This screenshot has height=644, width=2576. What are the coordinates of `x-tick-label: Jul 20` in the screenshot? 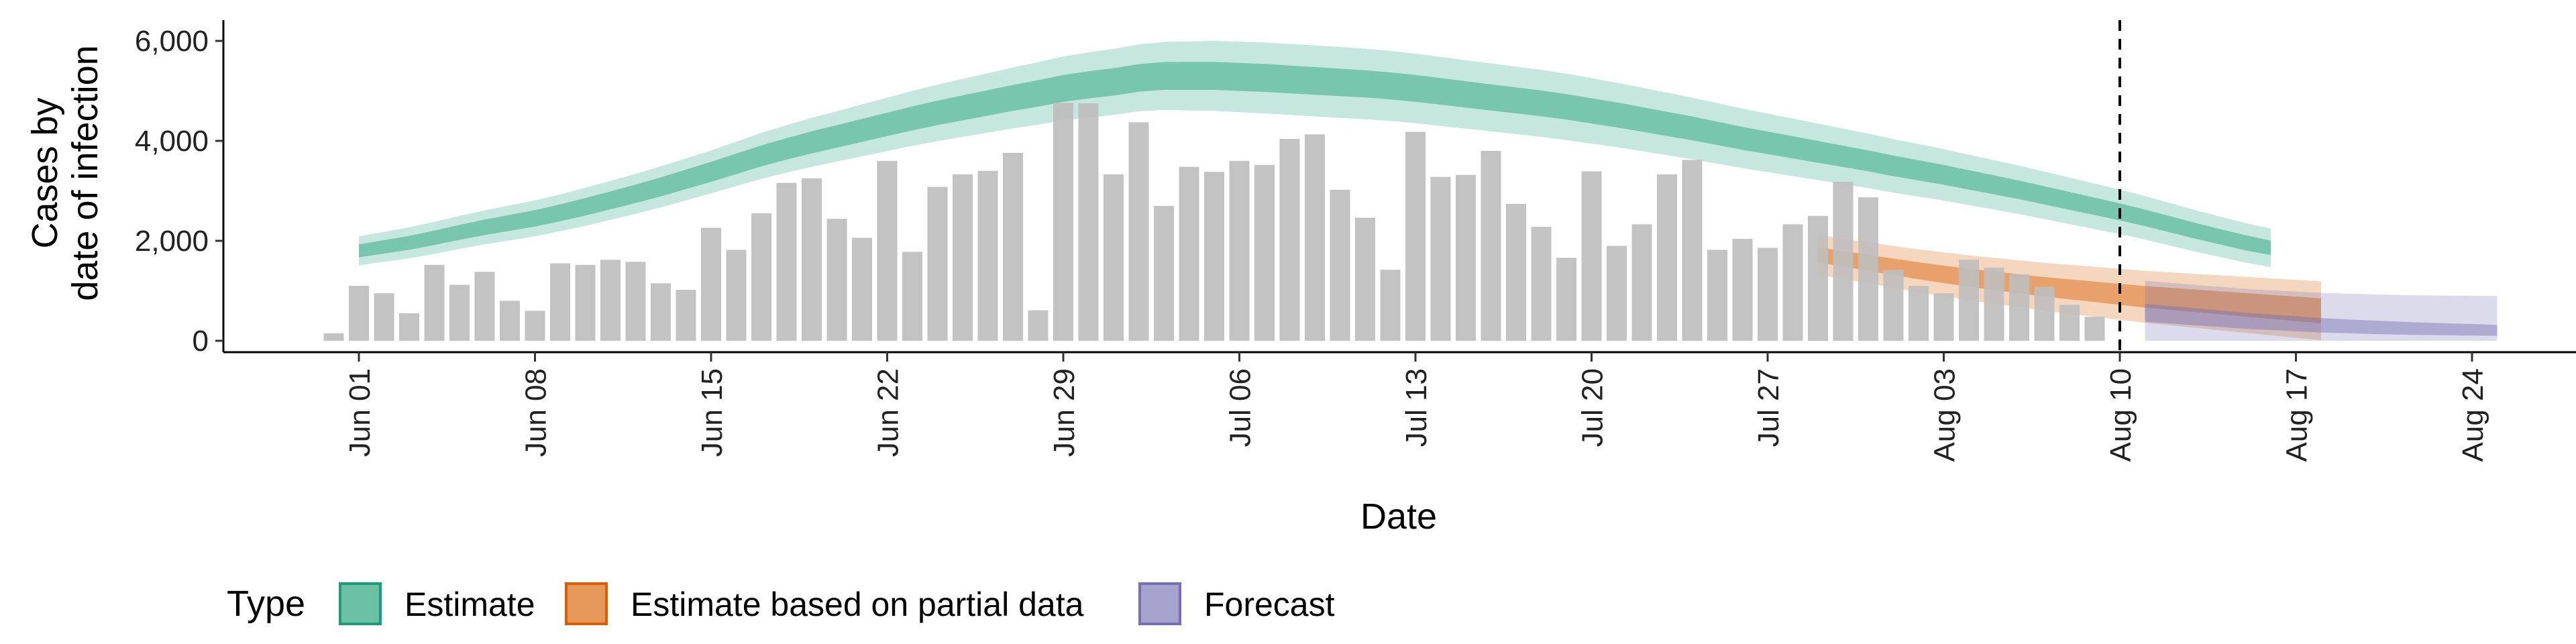 It's located at (1592, 407).